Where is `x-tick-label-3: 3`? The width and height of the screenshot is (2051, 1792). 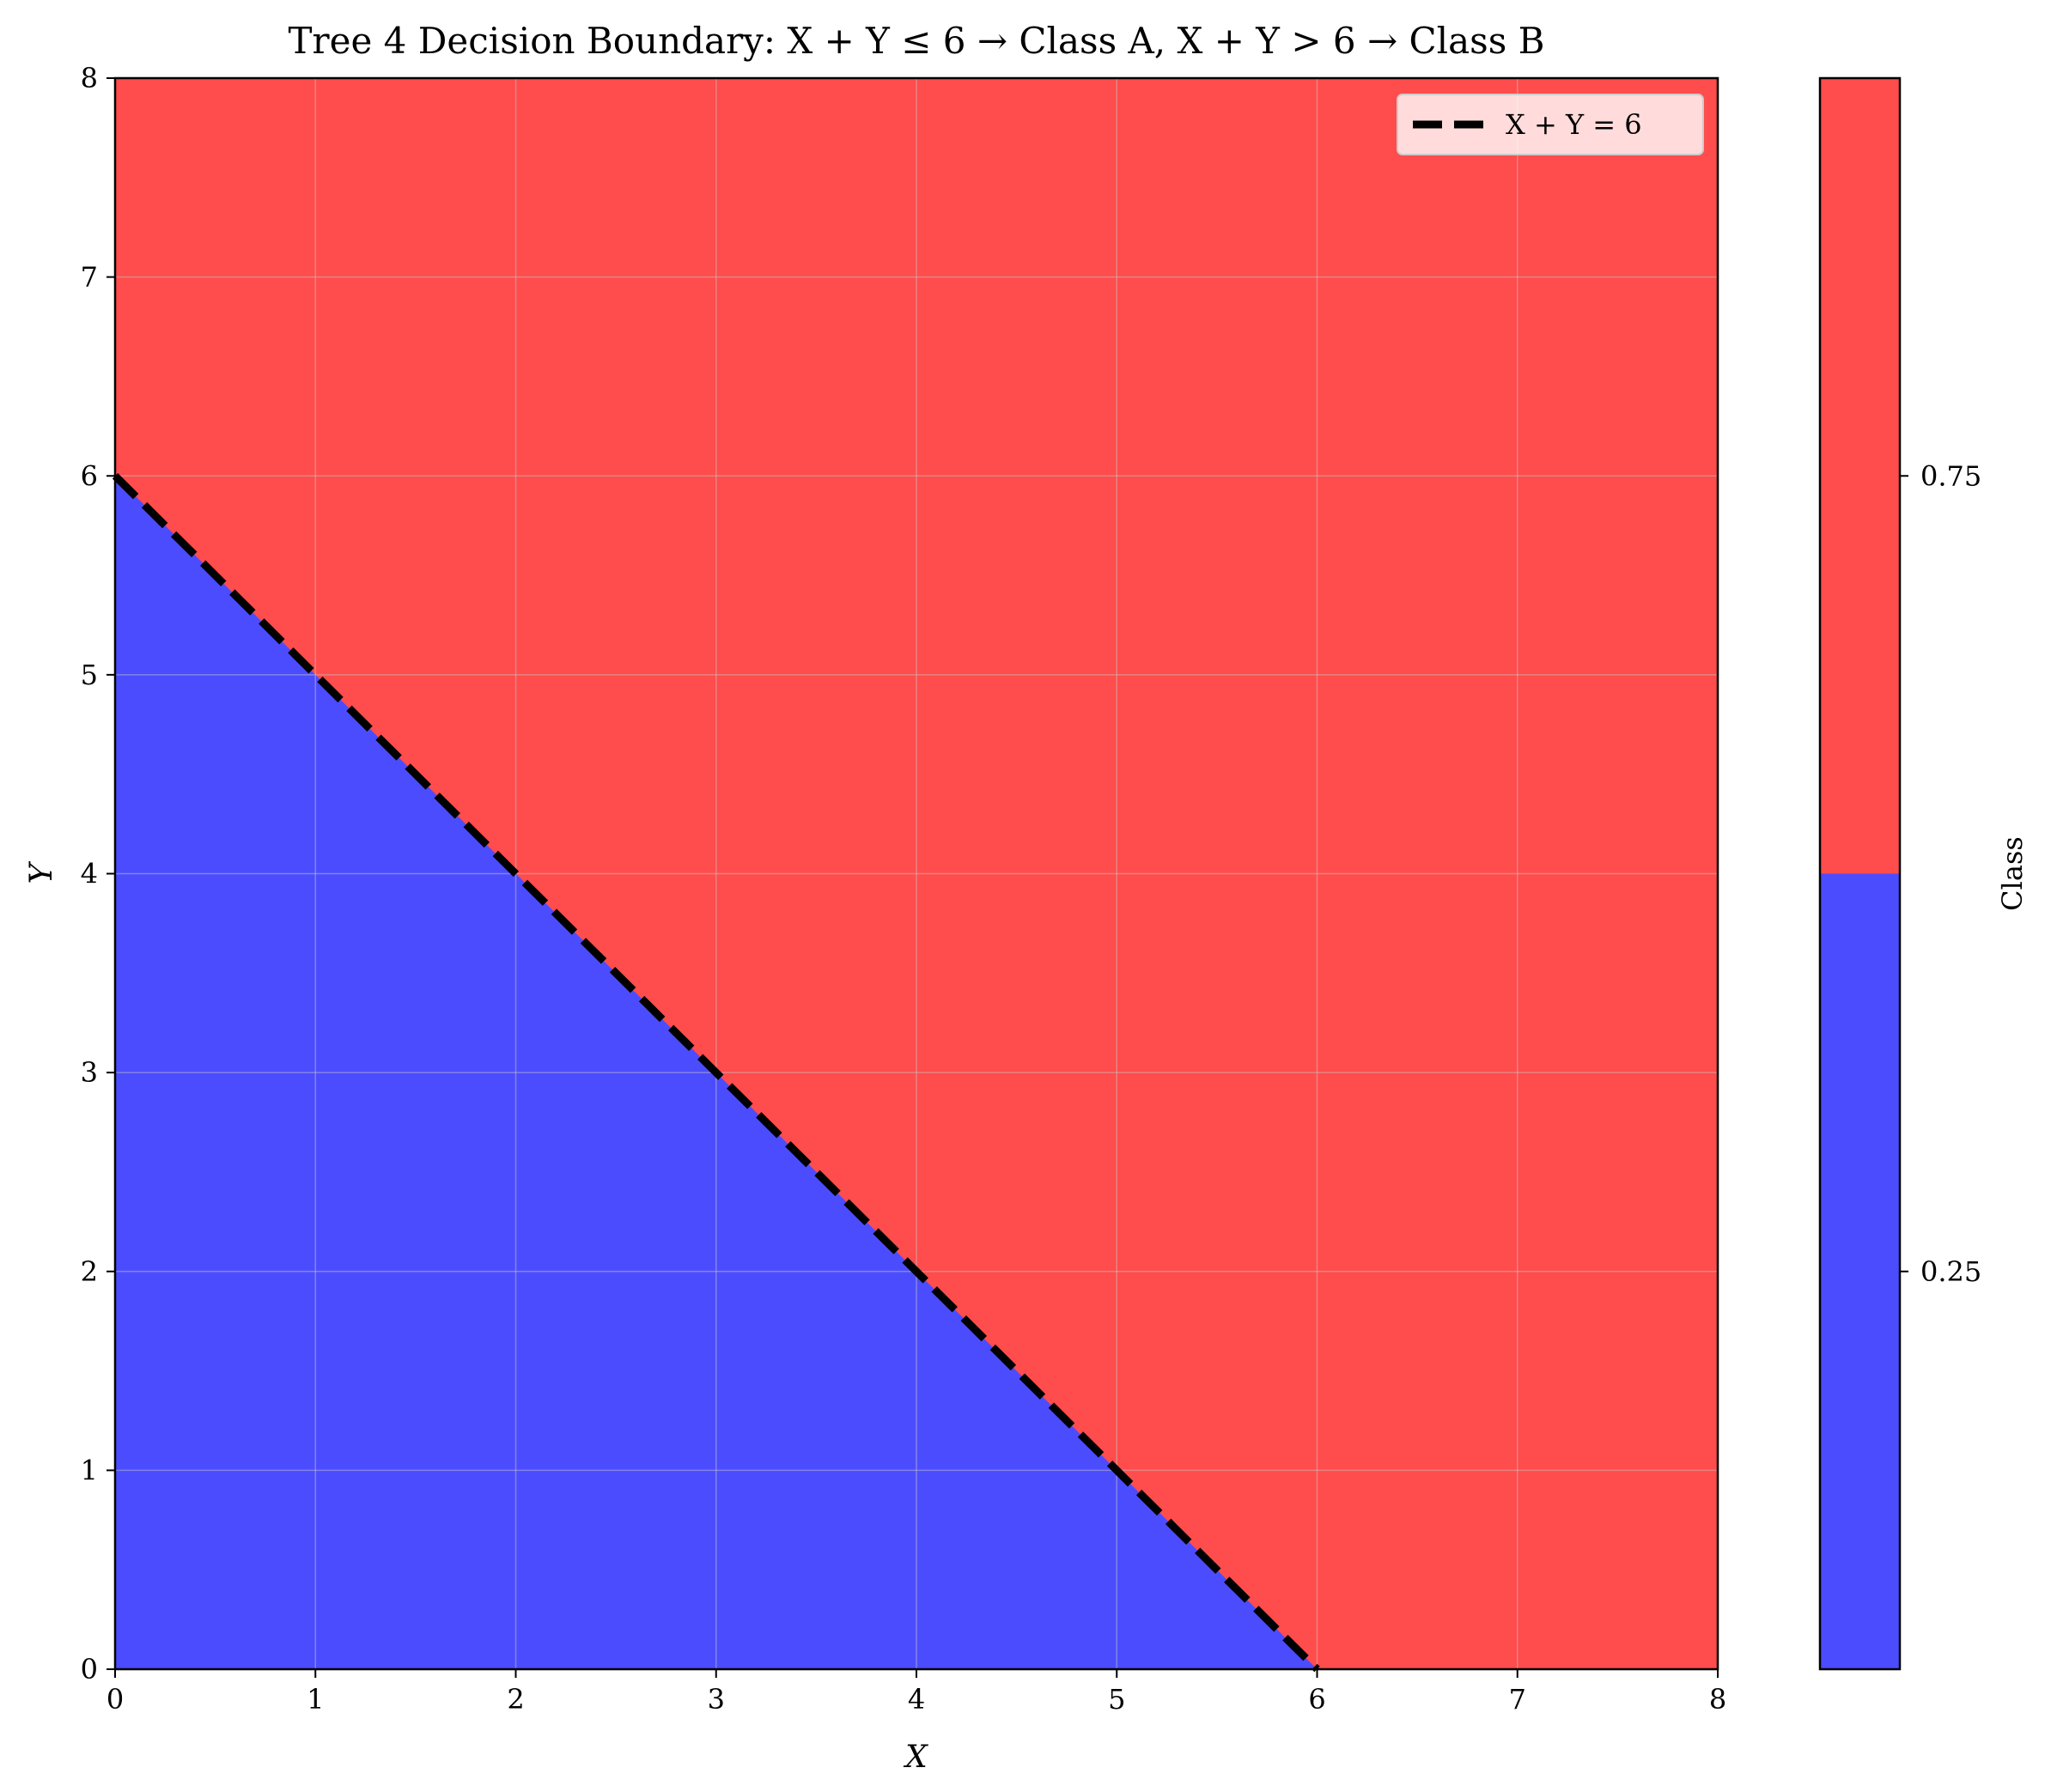
x-tick-label-3: 3 is located at coordinates (716, 1699).